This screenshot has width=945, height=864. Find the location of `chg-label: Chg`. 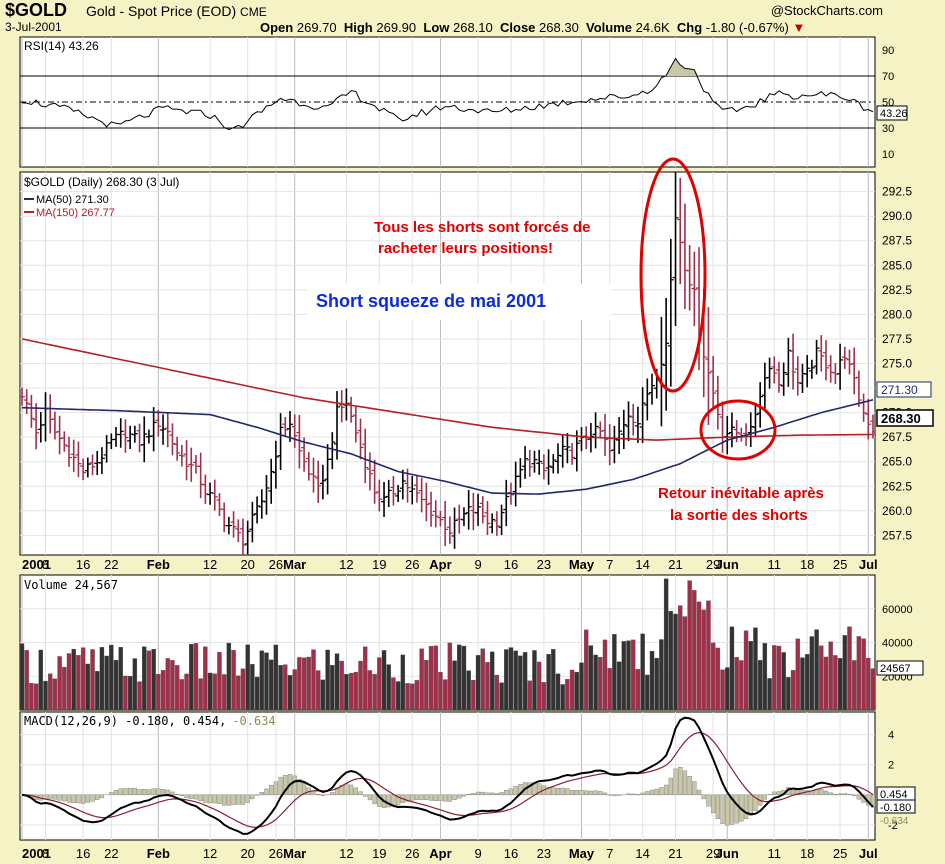

chg-label: Chg is located at coordinates (689, 27).